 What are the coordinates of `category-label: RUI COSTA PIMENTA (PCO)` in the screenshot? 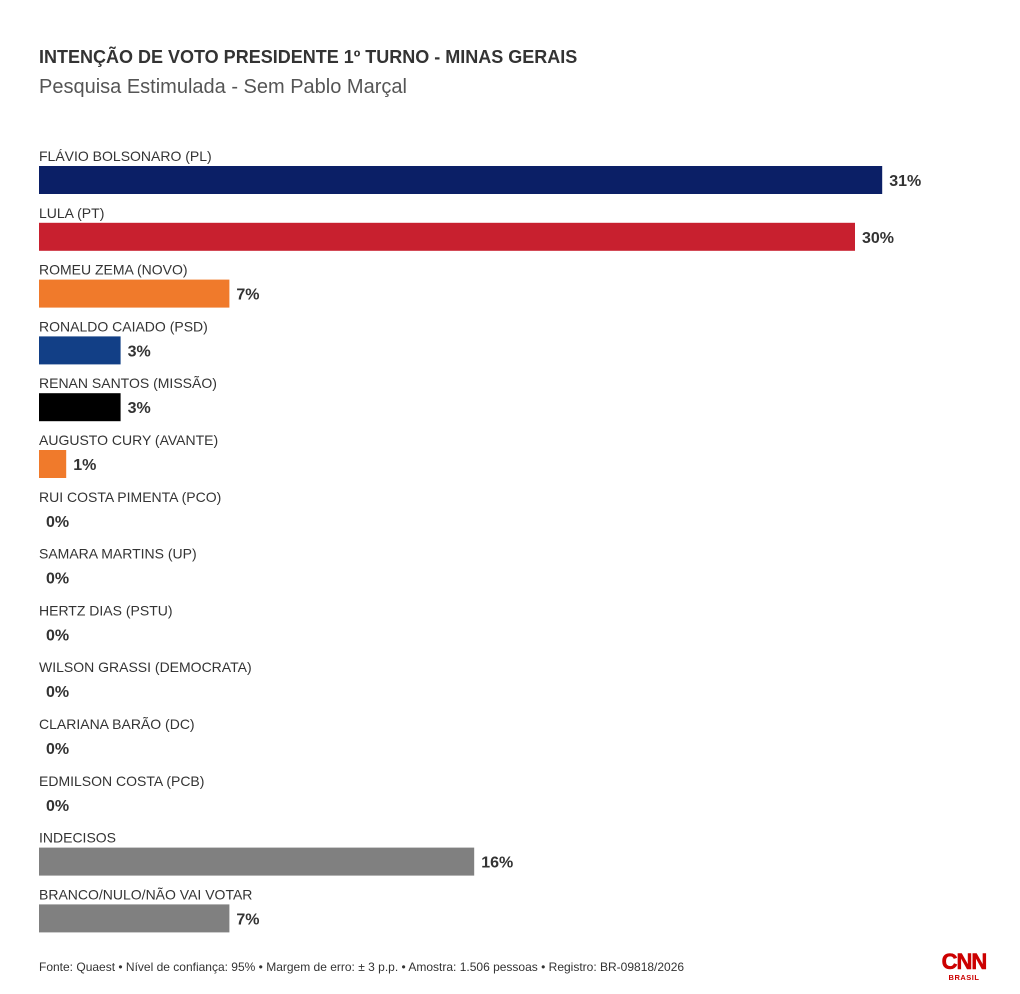 It's located at (130, 497).